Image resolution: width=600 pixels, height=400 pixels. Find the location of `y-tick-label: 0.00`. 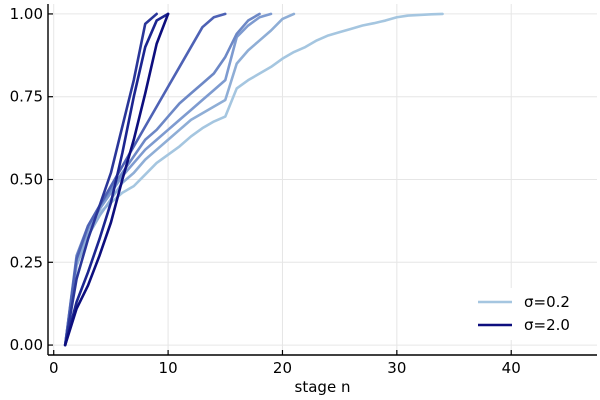

y-tick-label: 0.00 is located at coordinates (26, 345).